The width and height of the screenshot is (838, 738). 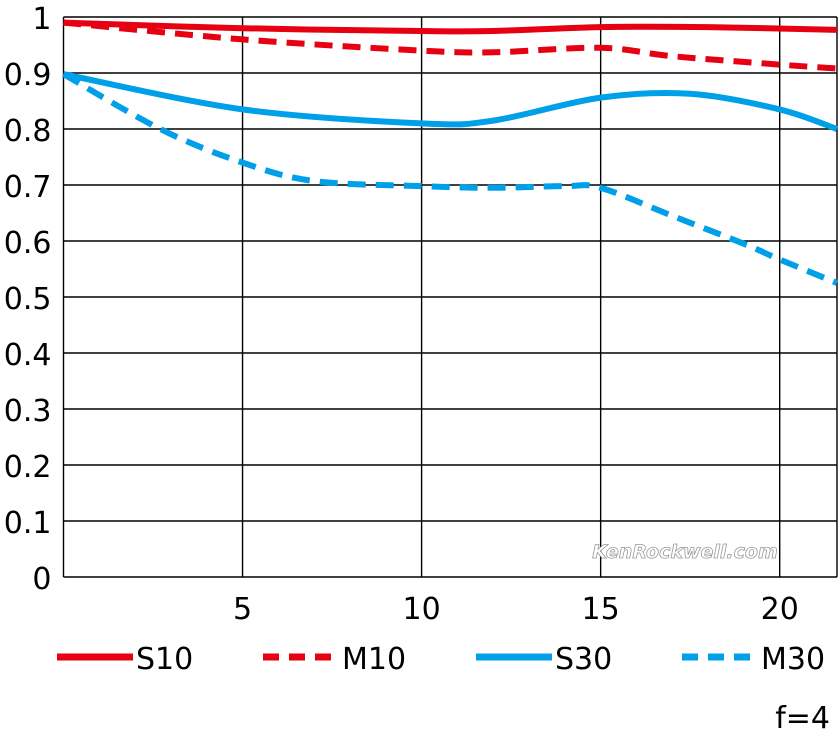 I want to click on x-tick-label: 5, so click(x=242, y=609).